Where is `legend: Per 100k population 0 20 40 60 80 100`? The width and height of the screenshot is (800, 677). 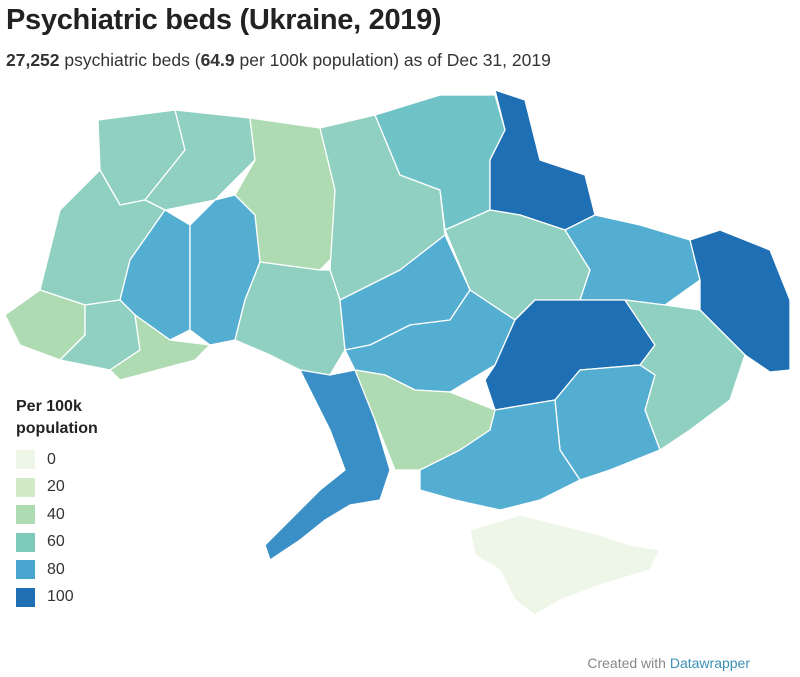
legend: Per 100k population 0 20 40 60 80 100 is located at coordinates (57, 503).